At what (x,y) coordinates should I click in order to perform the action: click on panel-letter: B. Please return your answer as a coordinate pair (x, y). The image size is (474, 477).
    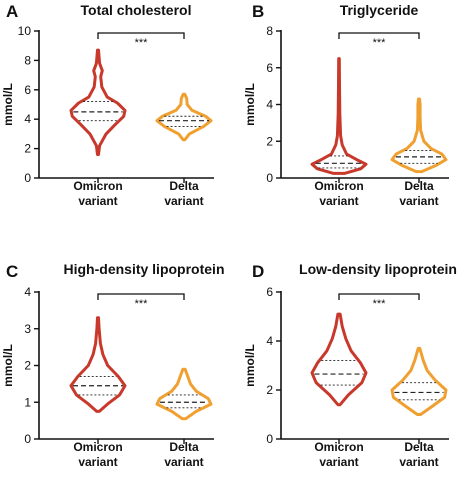
    Looking at the image, I should click on (258, 11).